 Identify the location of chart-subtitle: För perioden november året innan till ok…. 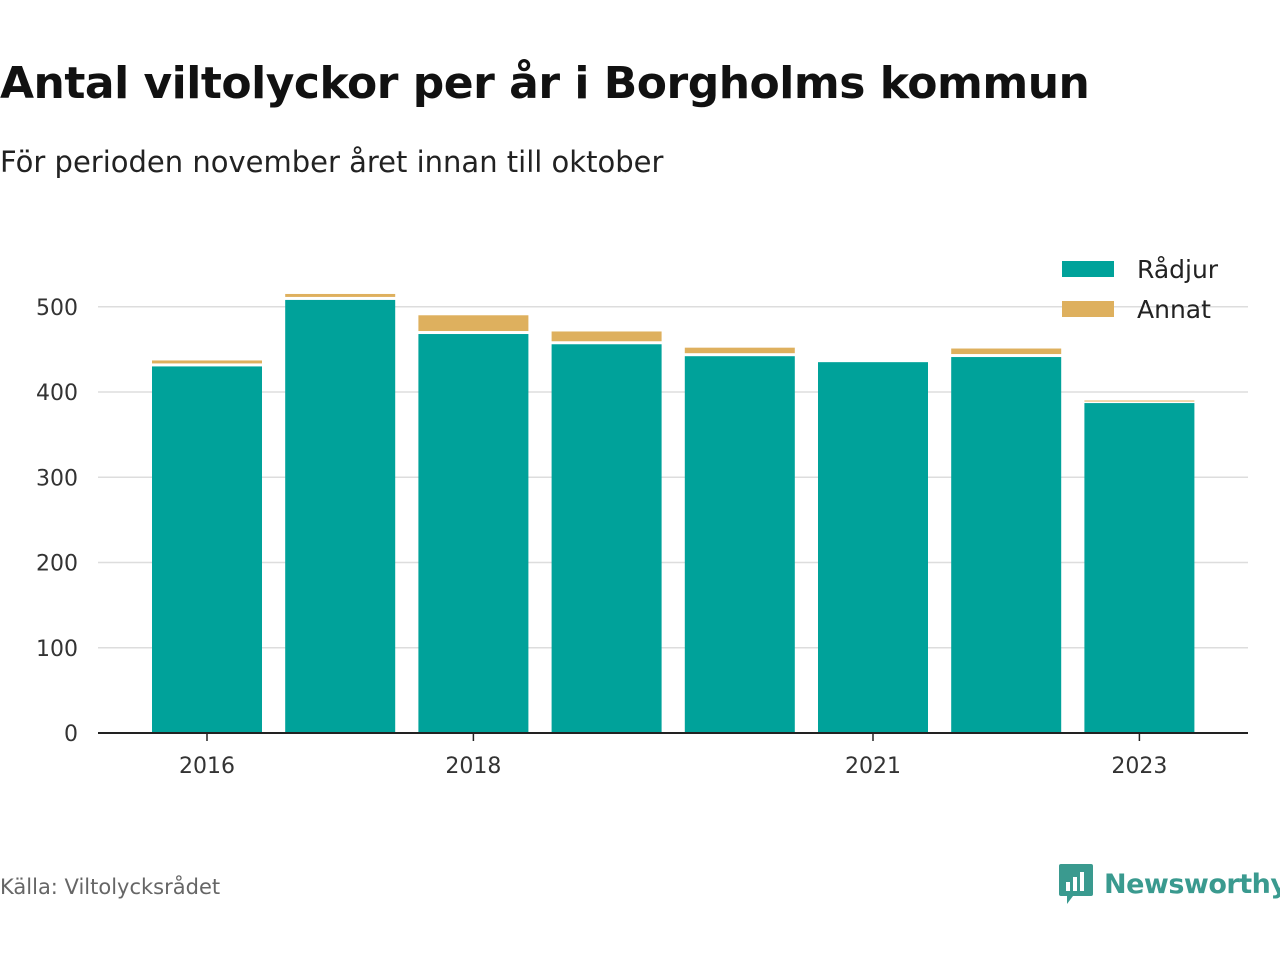
(332, 162).